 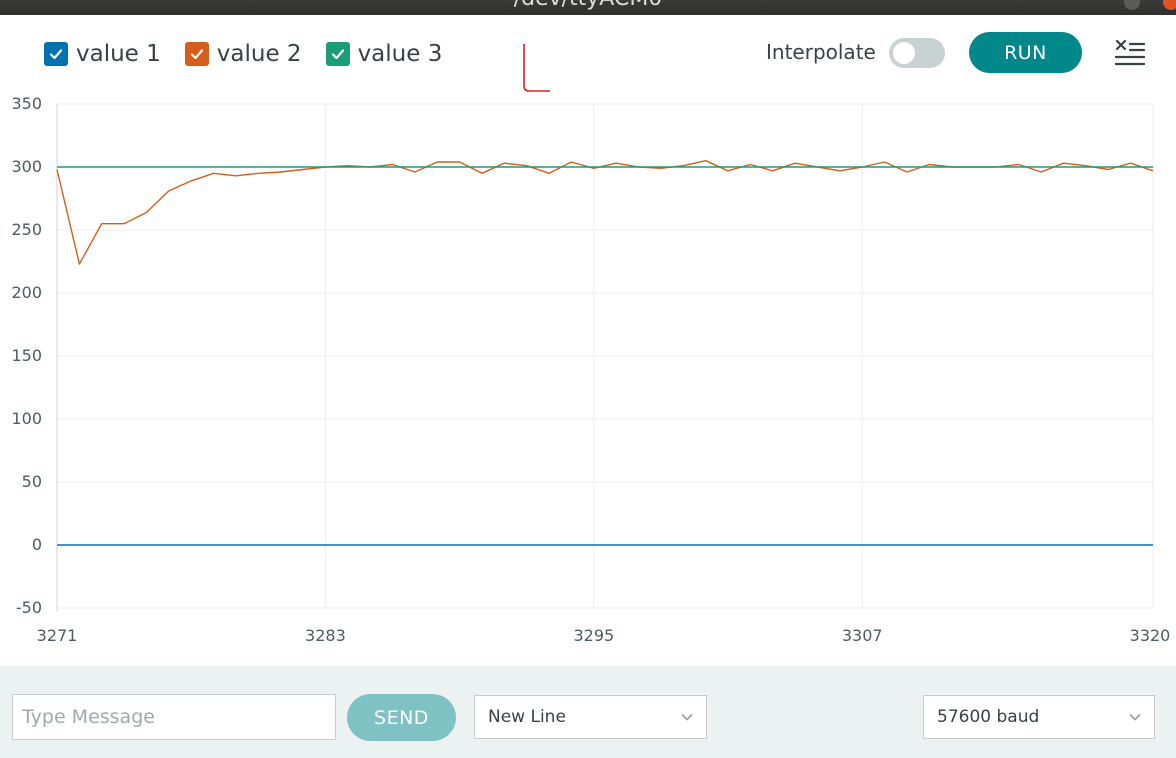 I want to click on y-tick-label: 50, so click(x=31, y=481).